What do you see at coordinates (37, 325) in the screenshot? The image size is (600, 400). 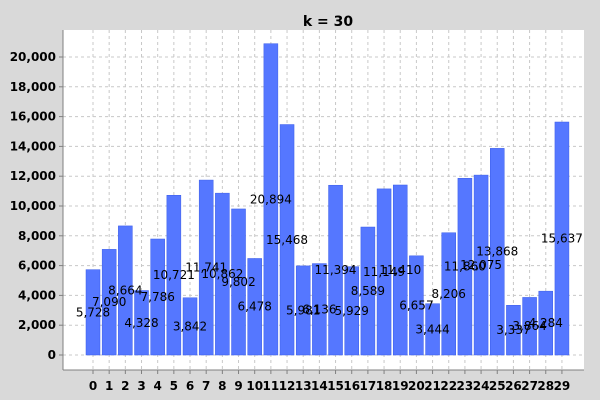 I see `y-tick-label: 2,000` at bounding box center [37, 325].